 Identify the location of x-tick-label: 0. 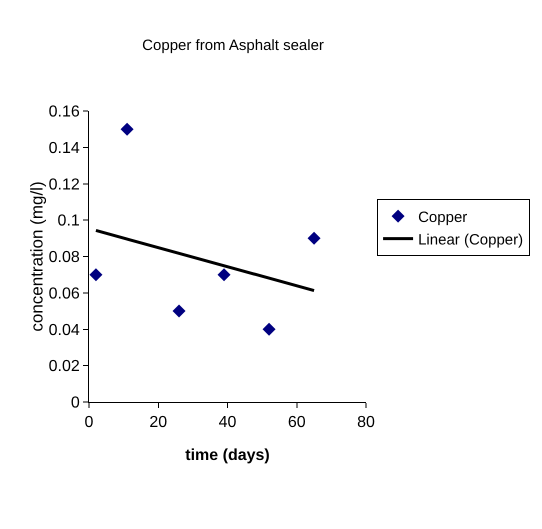
(89, 423).